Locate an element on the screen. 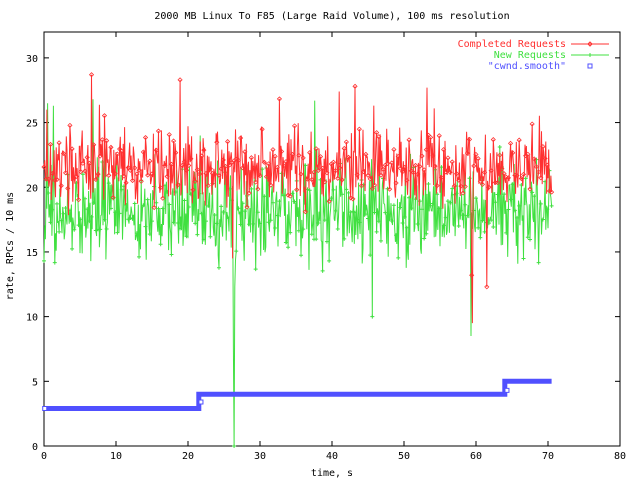 The image size is (640, 480). y-tick-label: 20 is located at coordinates (32, 188).